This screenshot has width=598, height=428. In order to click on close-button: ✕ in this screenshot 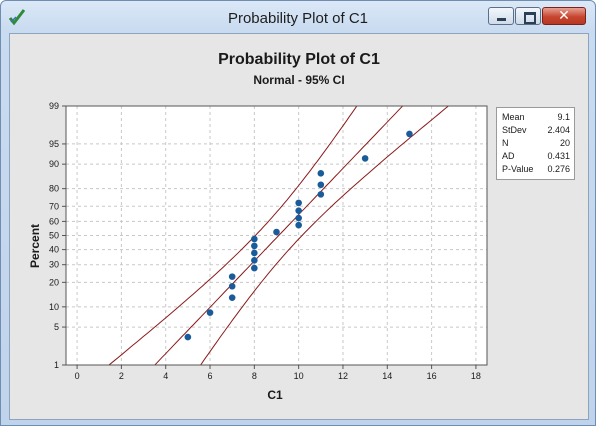, I will do `click(564, 16)`.